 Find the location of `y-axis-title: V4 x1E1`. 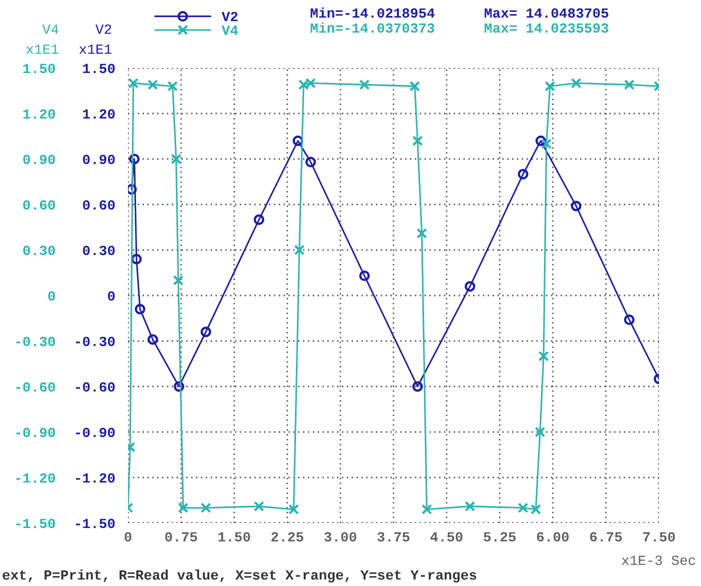

y-axis-title: V4 x1E1 is located at coordinates (42, 39).